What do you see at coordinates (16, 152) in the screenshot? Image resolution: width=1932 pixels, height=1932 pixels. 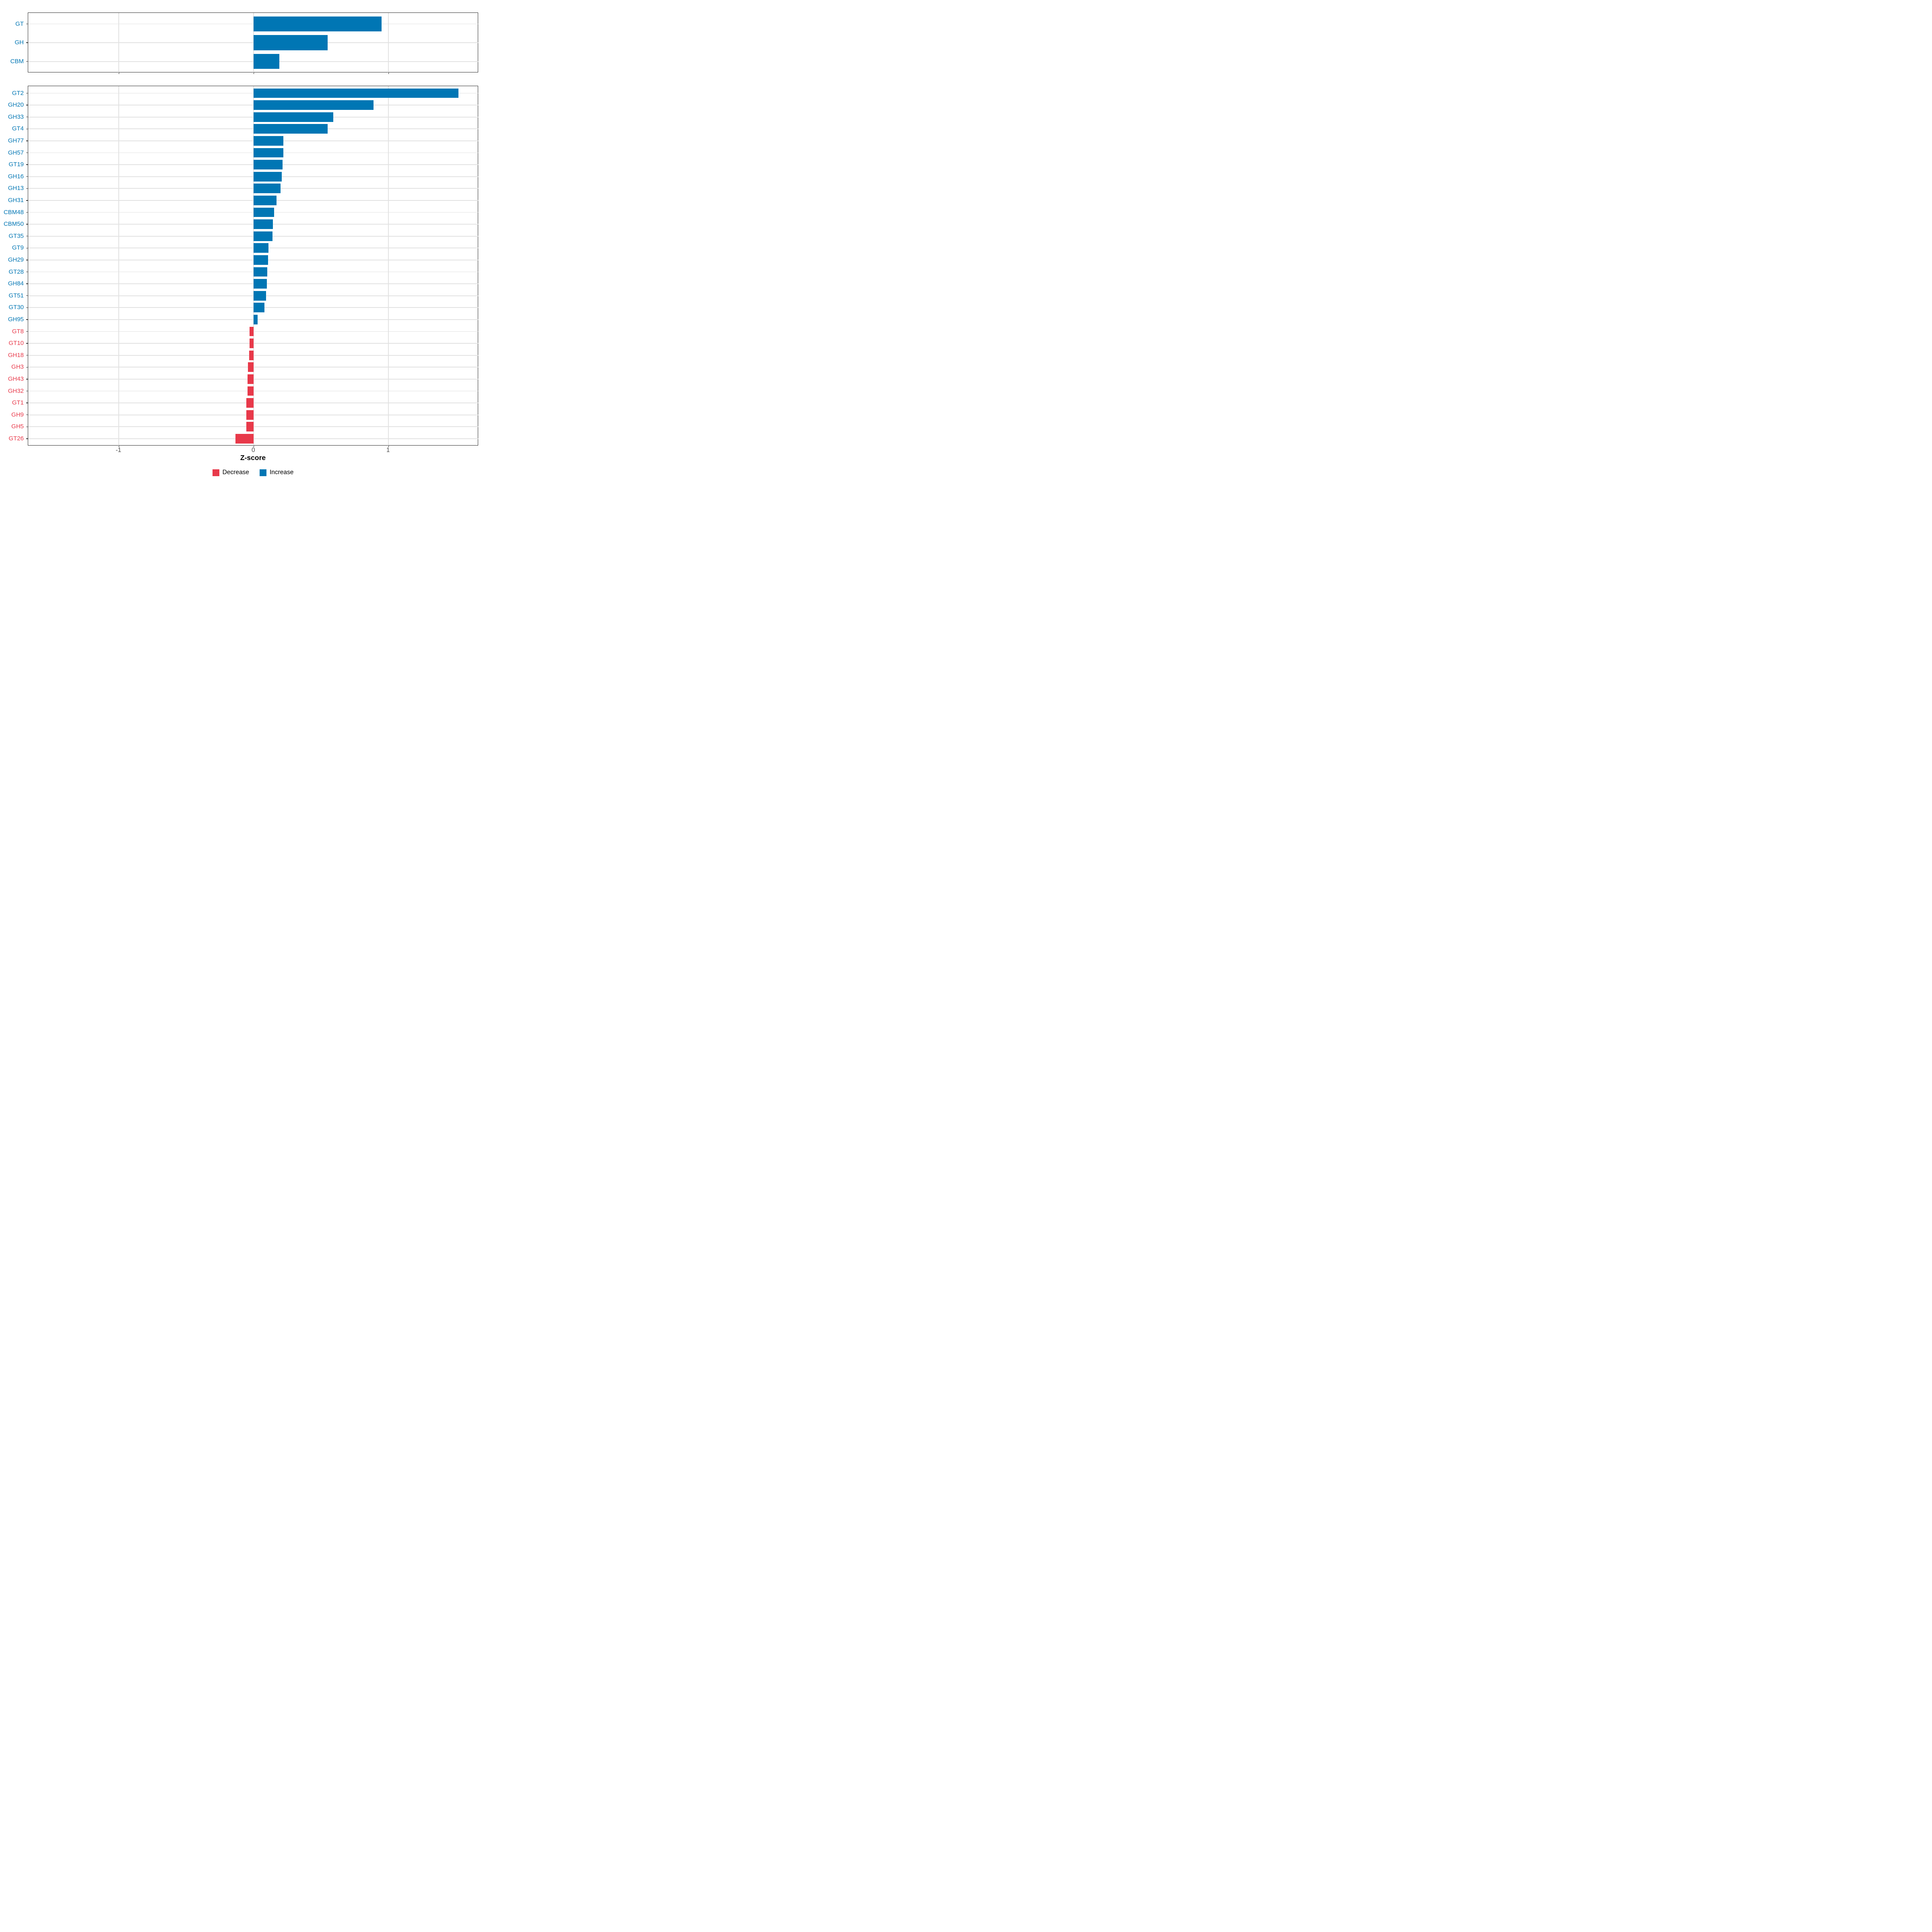 I see `y-label-GH57: GH57` at bounding box center [16, 152].